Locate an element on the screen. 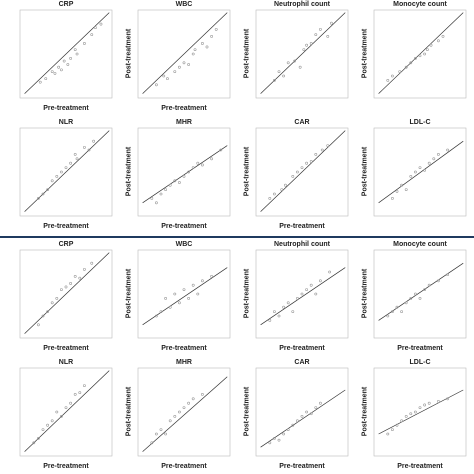 The height and width of the screenshot is (474, 474). scatter-panel: Neutrophil count Post-treatment is located at coordinates (295, 58).